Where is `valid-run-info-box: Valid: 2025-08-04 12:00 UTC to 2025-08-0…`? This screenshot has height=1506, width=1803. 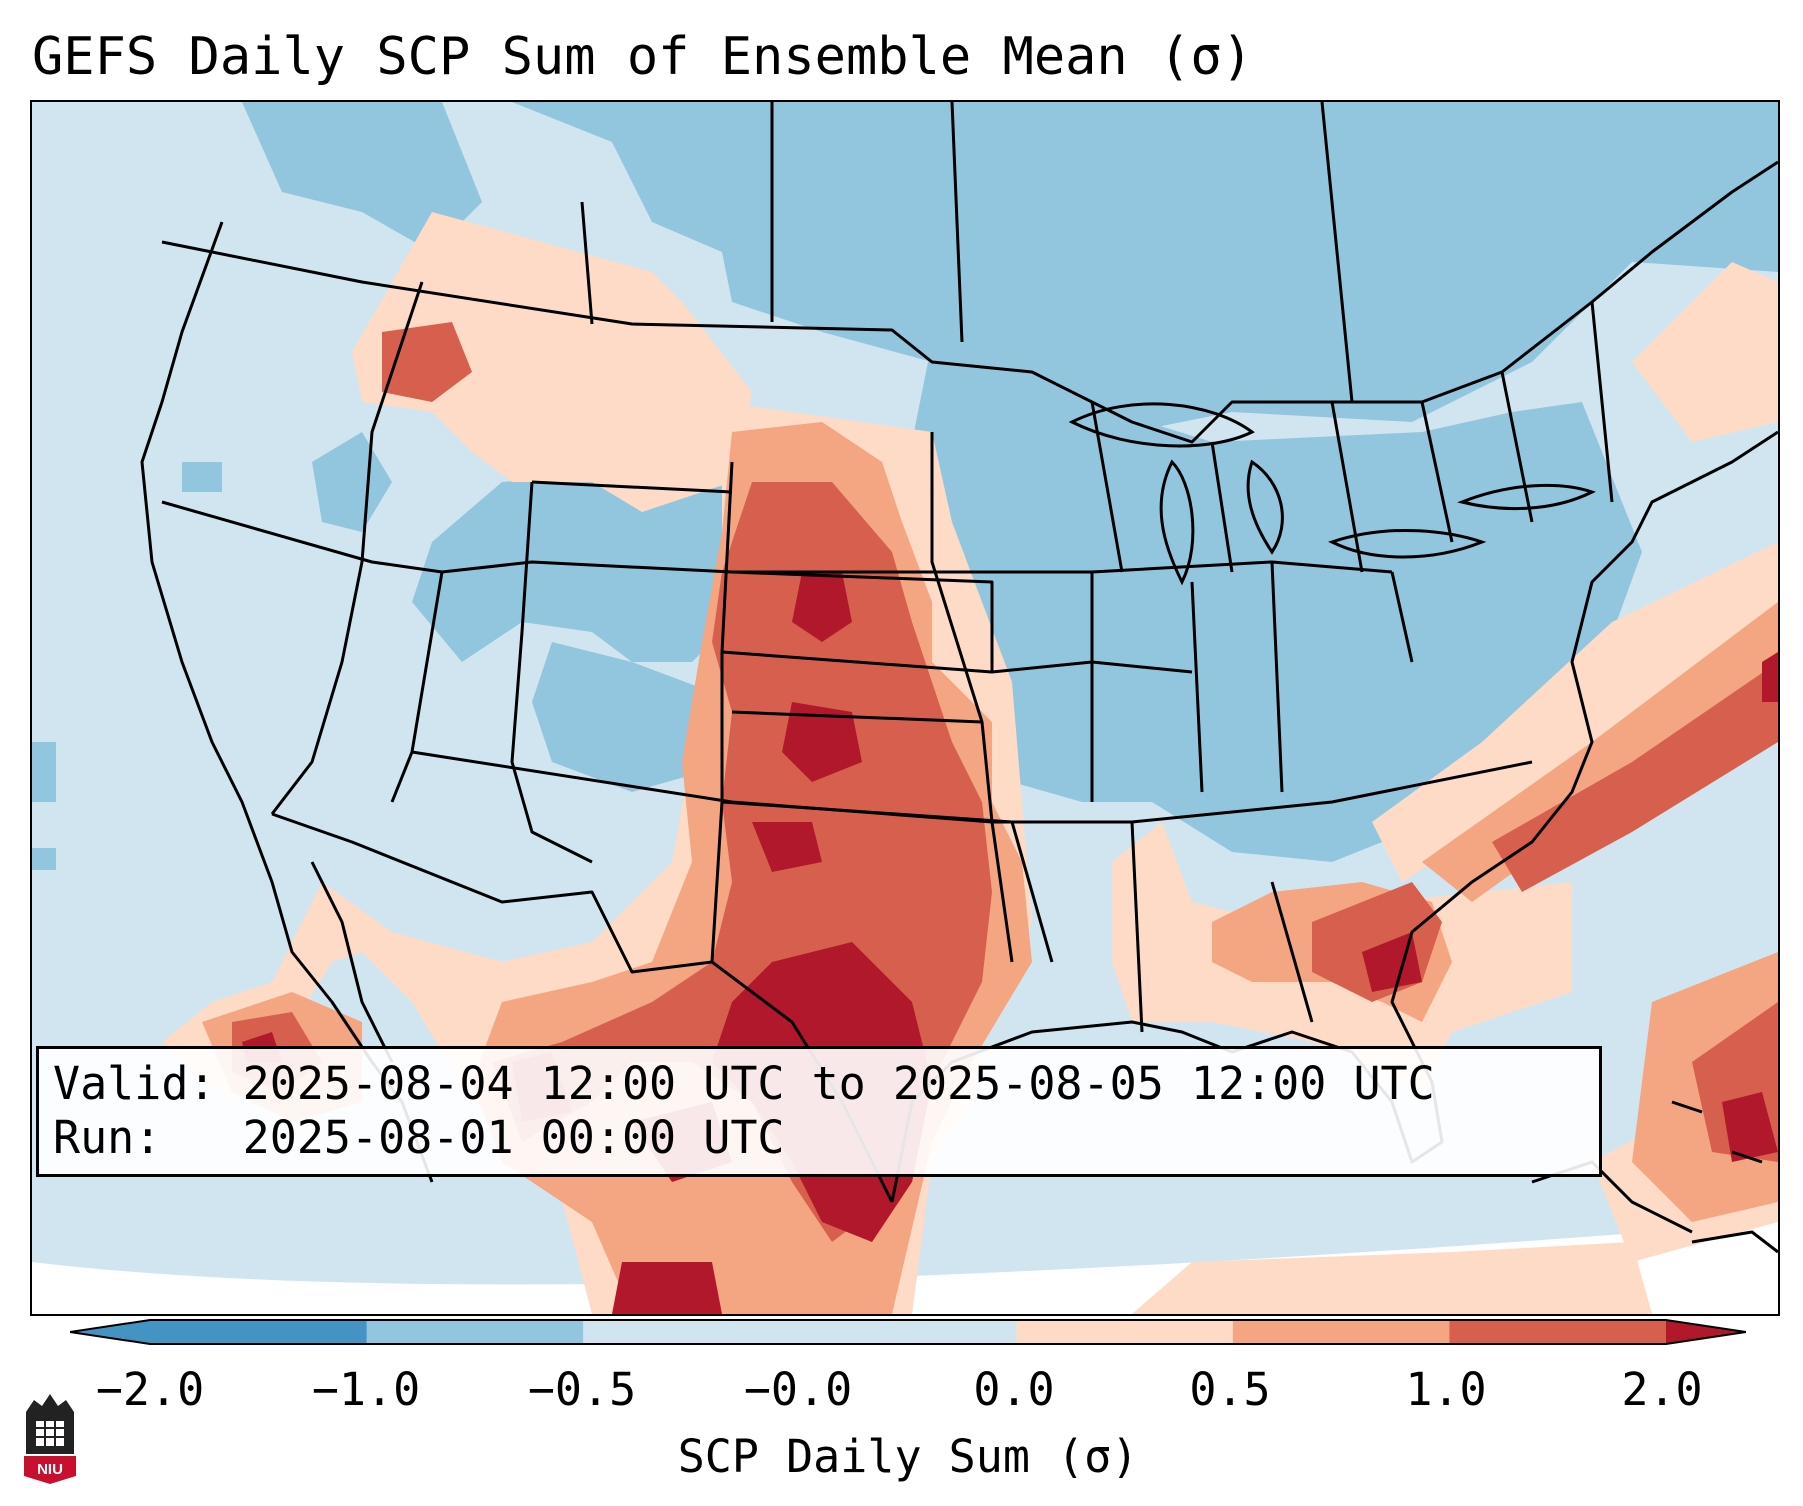 valid-run-info-box: Valid: 2025-08-04 12:00 UTC to 2025-08-0… is located at coordinates (819, 1111).